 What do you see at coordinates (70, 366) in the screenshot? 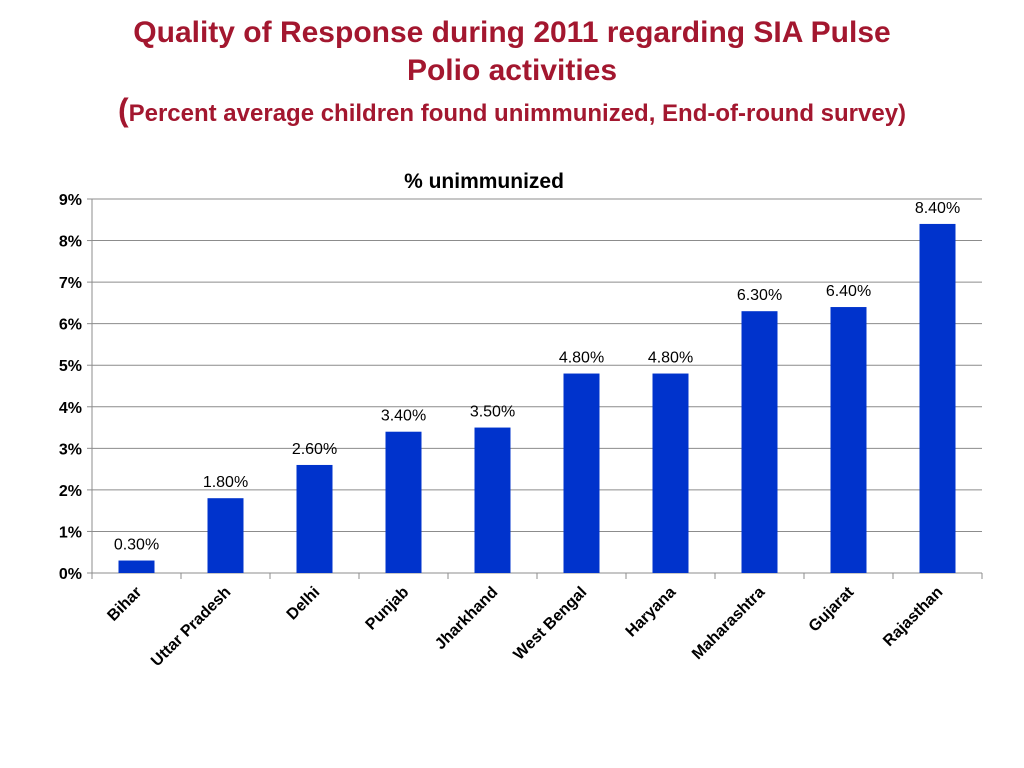
I see `y-tick-label: 5%` at bounding box center [70, 366].